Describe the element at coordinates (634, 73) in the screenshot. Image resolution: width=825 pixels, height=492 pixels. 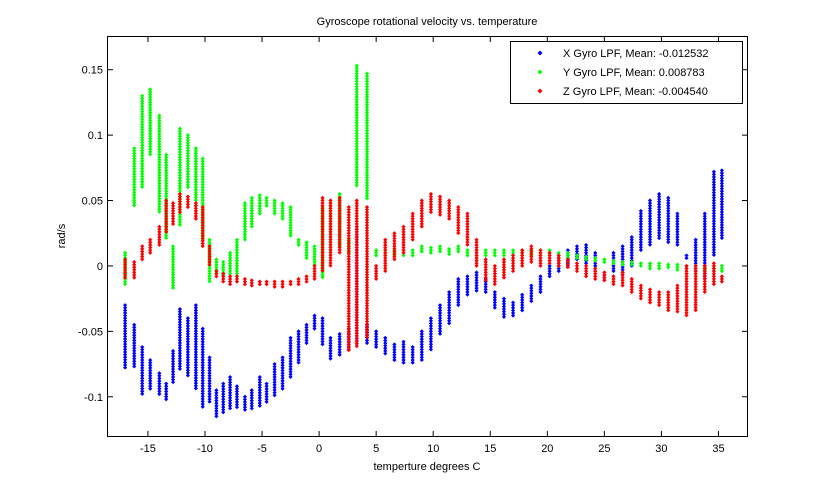
I see `legend-entry: Y Gyro LPF, Mean: 0.008783` at that location.